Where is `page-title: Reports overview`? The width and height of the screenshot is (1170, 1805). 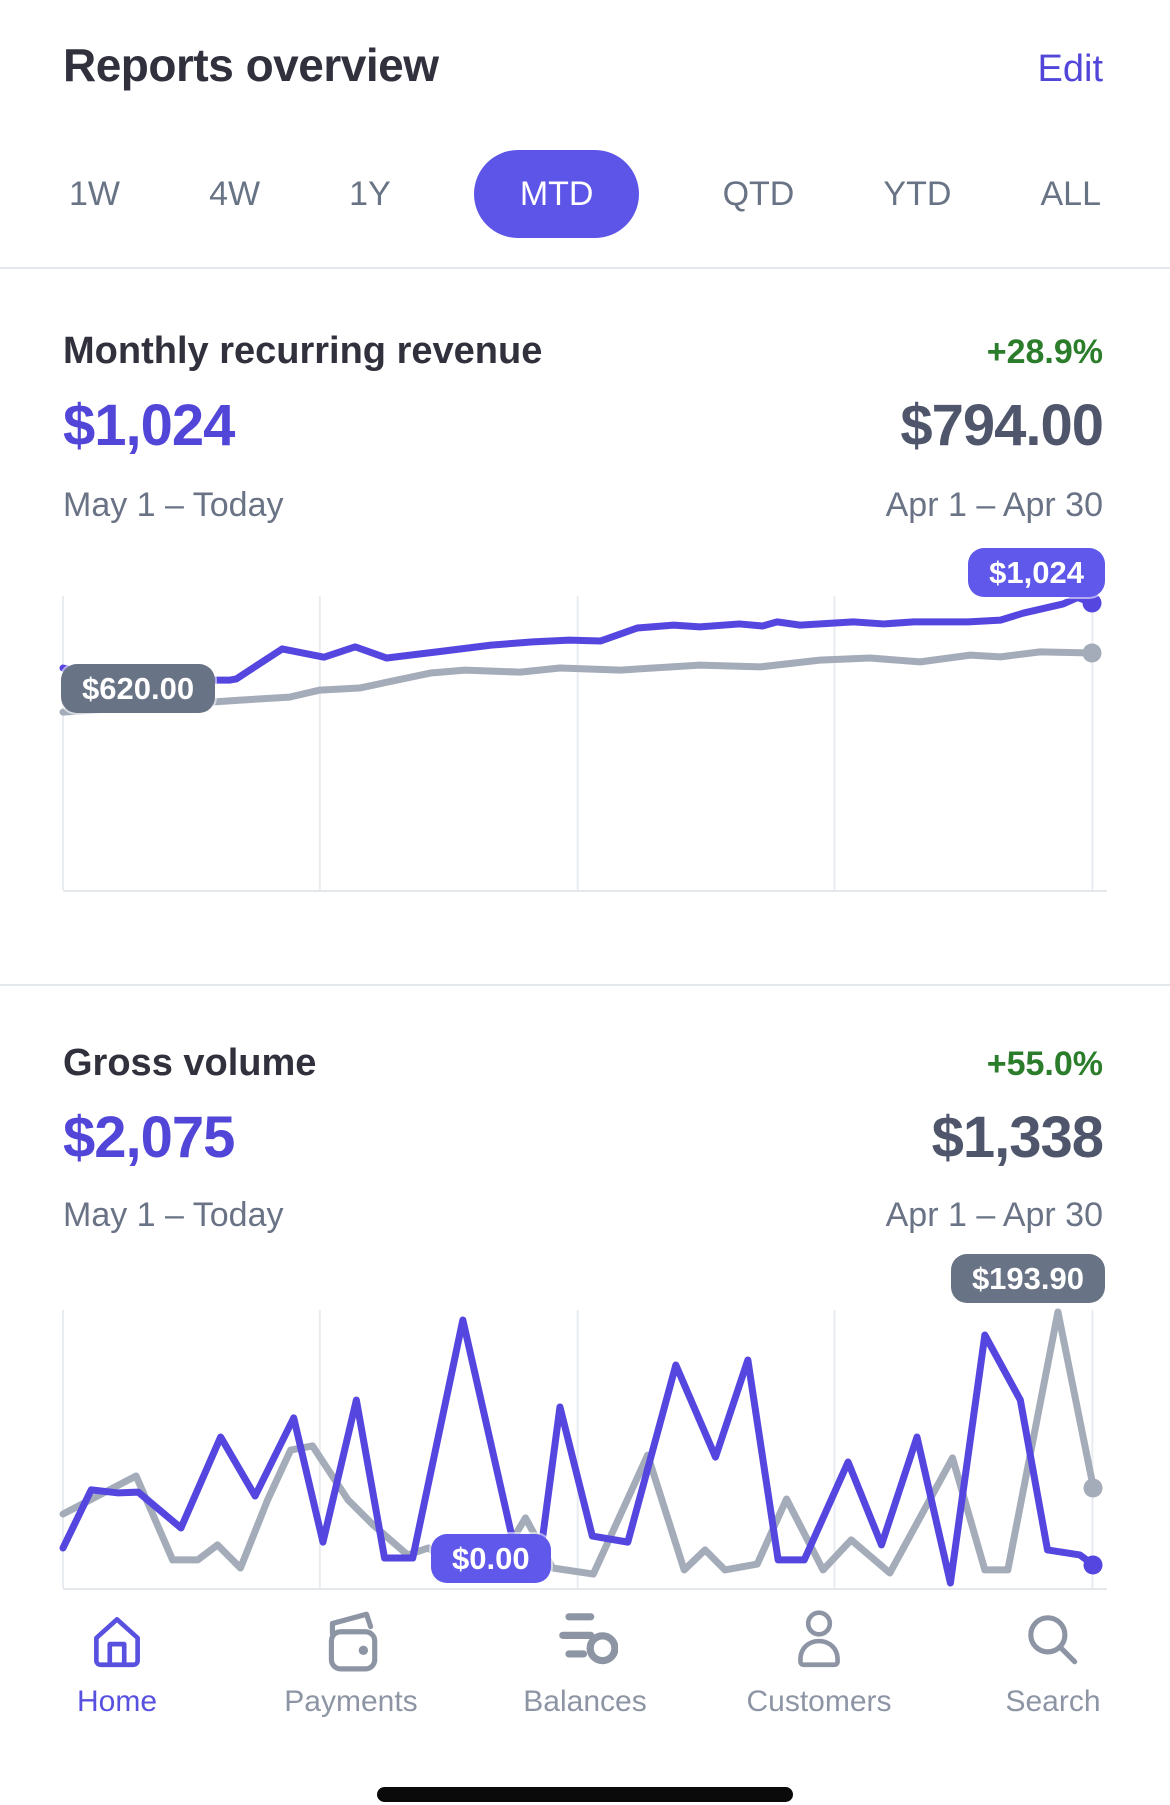 page-title: Reports overview is located at coordinates (251, 65).